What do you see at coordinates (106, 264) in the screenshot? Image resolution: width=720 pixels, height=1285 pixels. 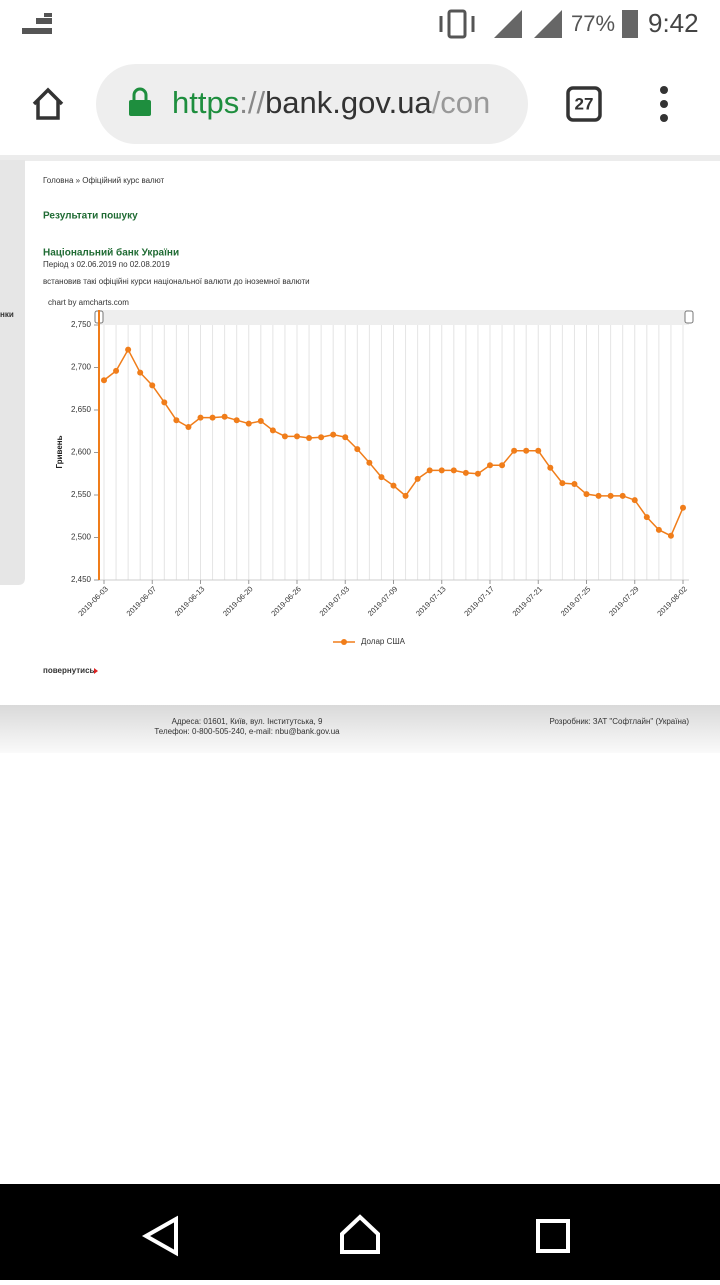 I see `period: Період з 02.06.2019 по 02.08.2019` at bounding box center [106, 264].